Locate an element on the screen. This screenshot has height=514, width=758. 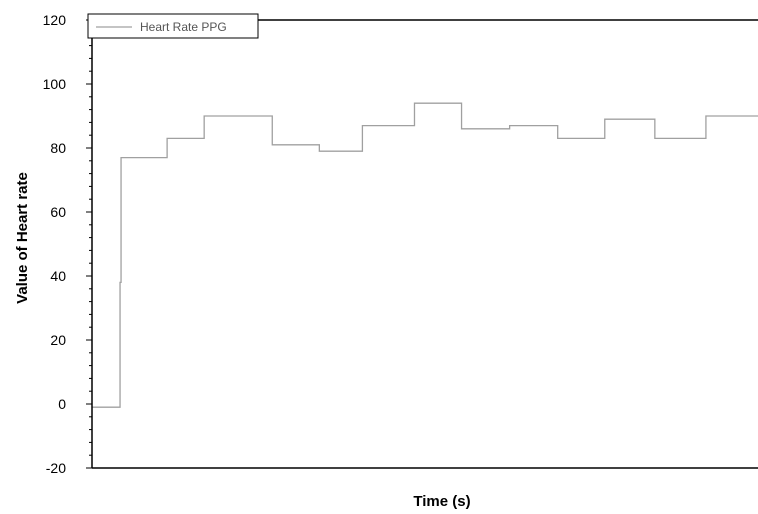
legend-box is located at coordinates (173, 26).